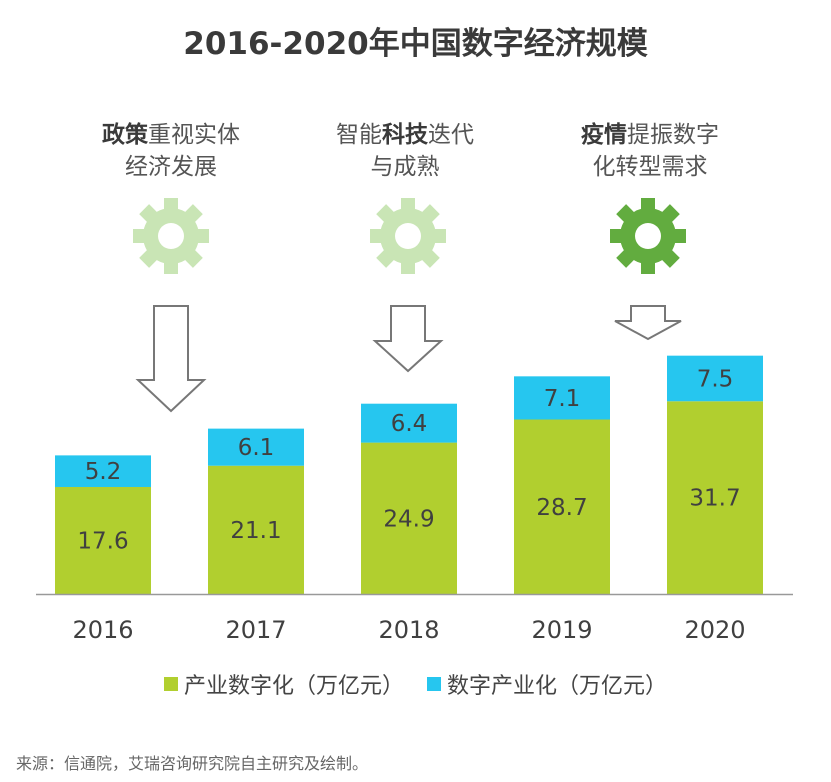  What do you see at coordinates (102, 630) in the screenshot?
I see `x-tick-label: 2016` at bounding box center [102, 630].